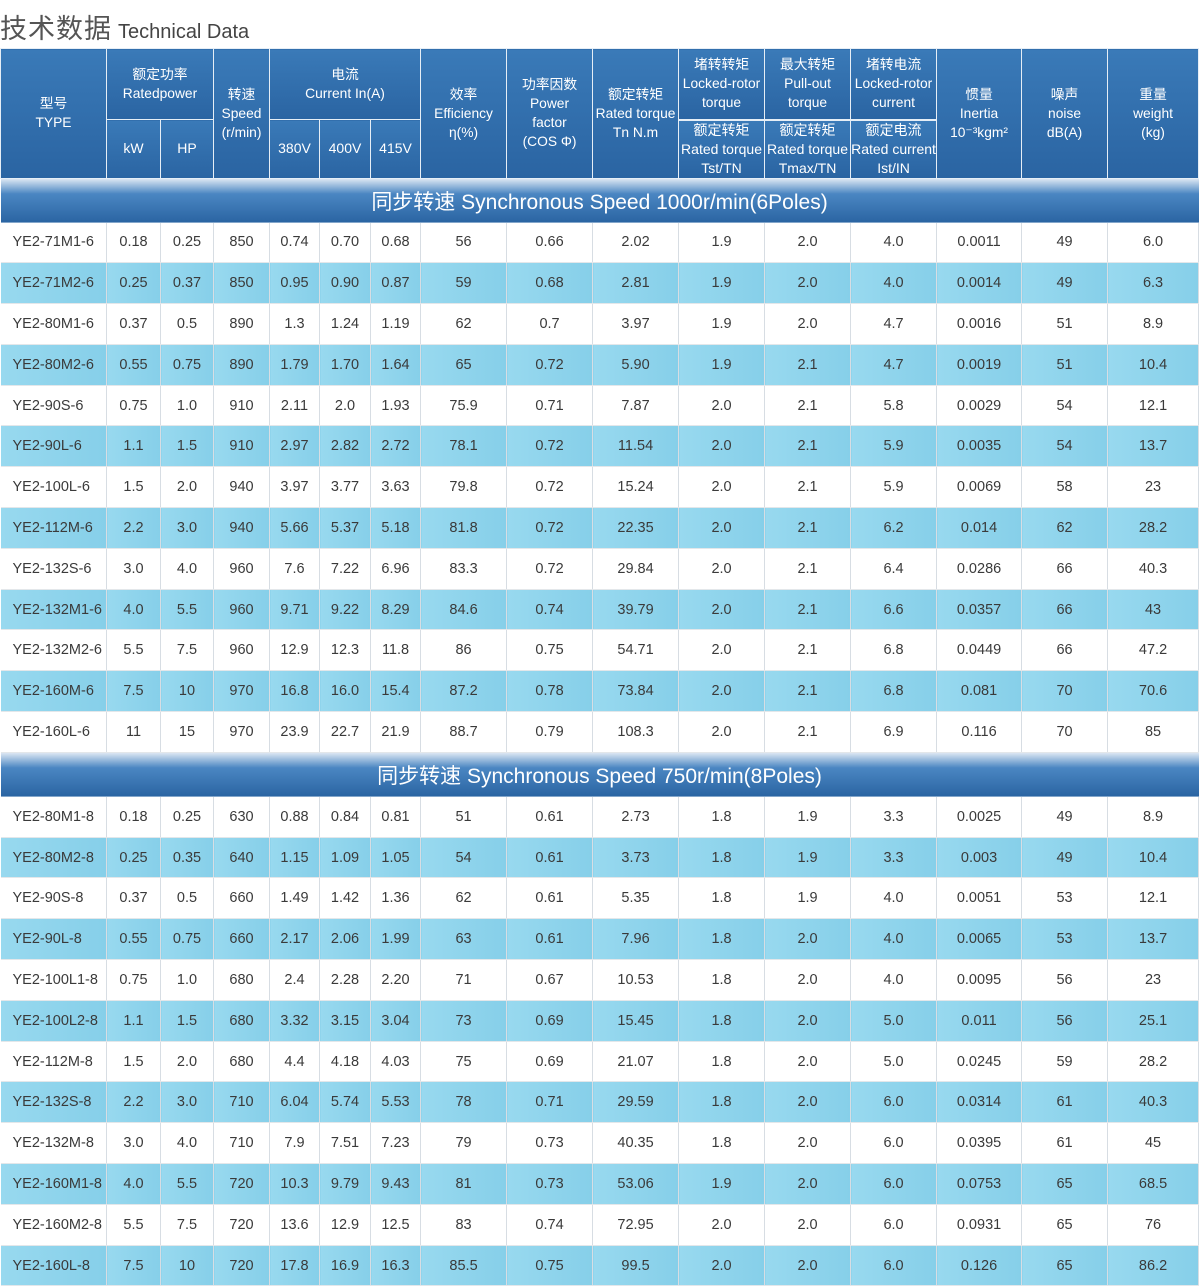 This screenshot has height=1286, width=1200. What do you see at coordinates (636, 858) in the screenshot?
I see `table-cell: 3.73` at bounding box center [636, 858].